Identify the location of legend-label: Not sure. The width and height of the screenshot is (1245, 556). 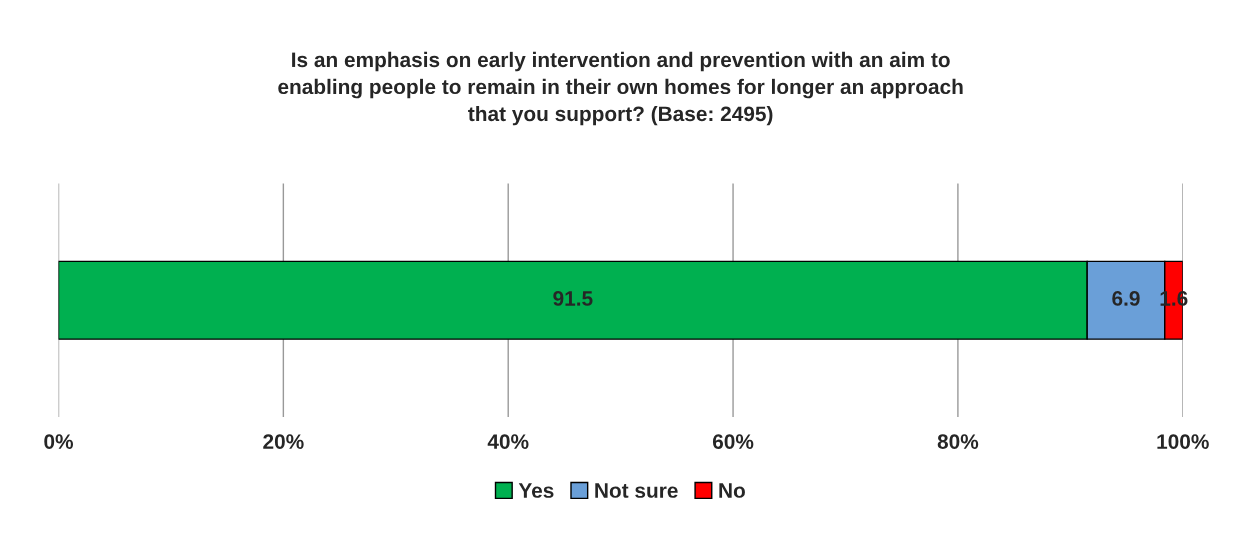
(636, 490).